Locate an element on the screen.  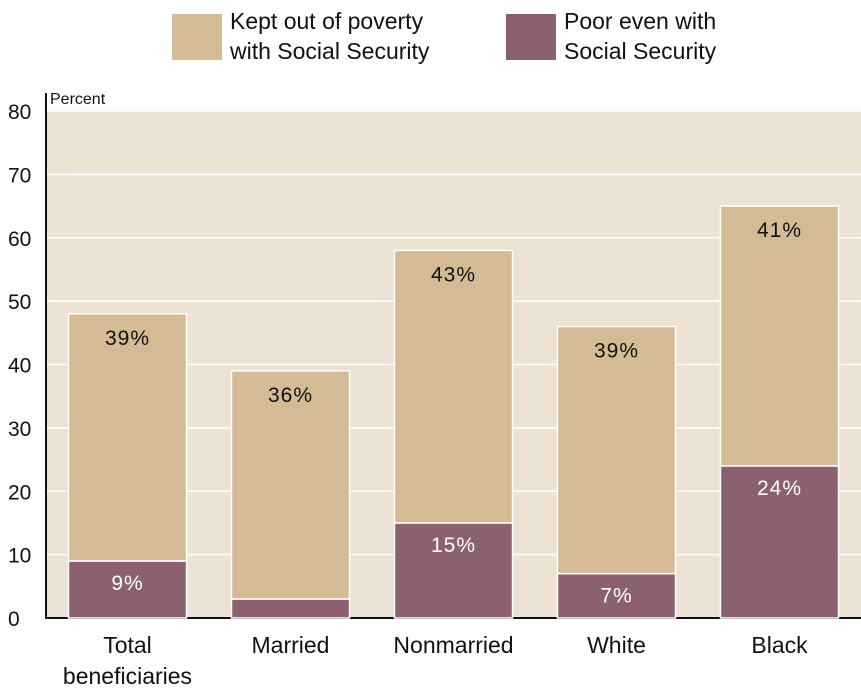
x-tick-label: Nonmarried is located at coordinates (453, 645).